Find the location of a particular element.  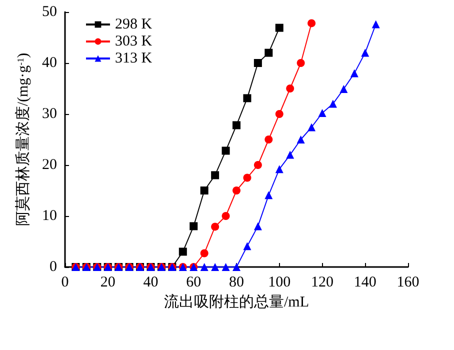

x-tick-label: 80 is located at coordinates (236, 282).